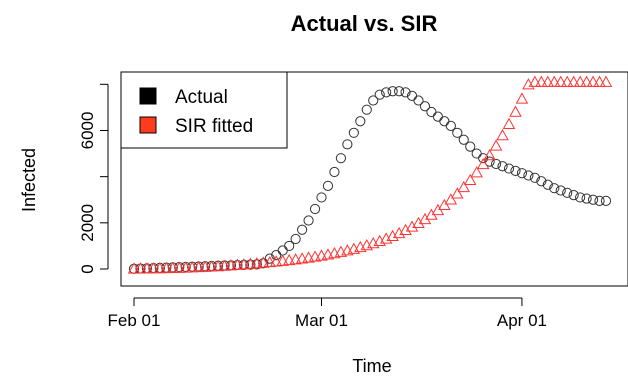  I want to click on chart-title: Actual vs. SIR, so click(364, 23).